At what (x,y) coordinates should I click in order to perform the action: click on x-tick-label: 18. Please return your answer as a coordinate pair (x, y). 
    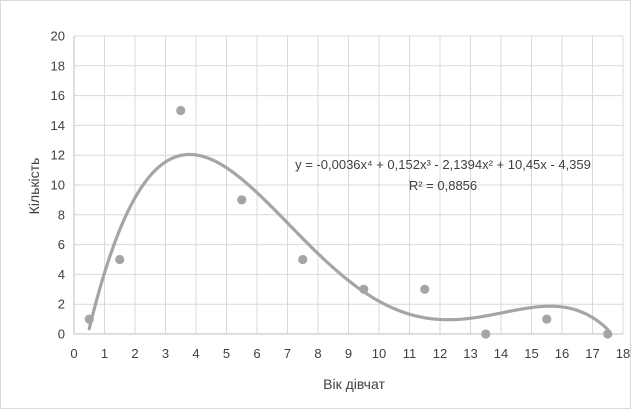
    Looking at the image, I should click on (623, 353).